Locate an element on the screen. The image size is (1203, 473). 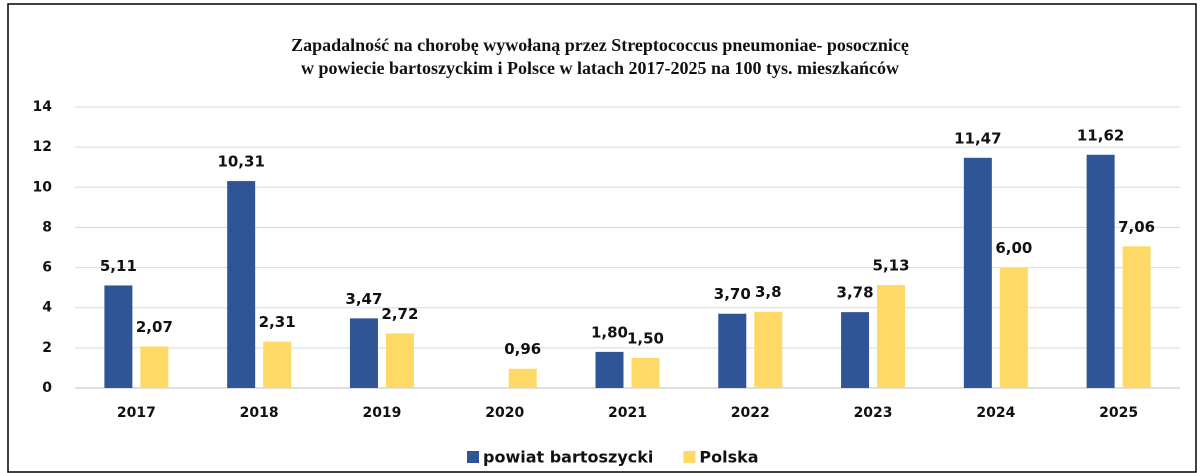
value-label: 2,72 is located at coordinates (399, 314).